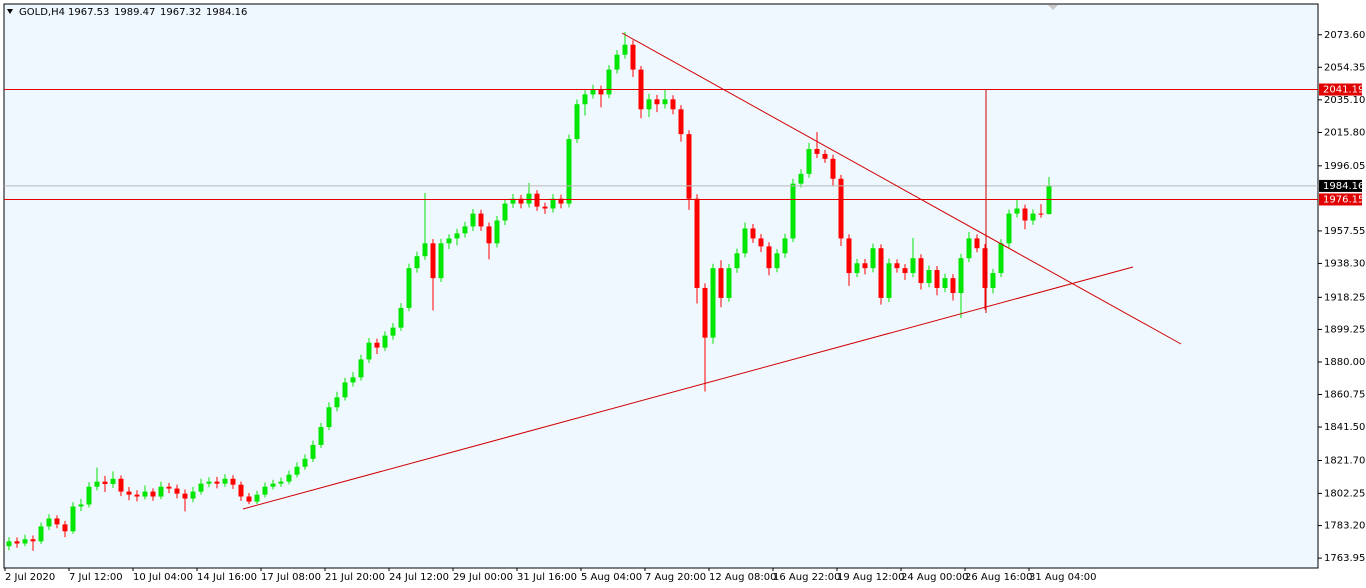 This screenshot has width=1366, height=588. Describe the element at coordinates (30, 577) in the screenshot. I see `x-tick-label: 2 Jul 2020` at that location.